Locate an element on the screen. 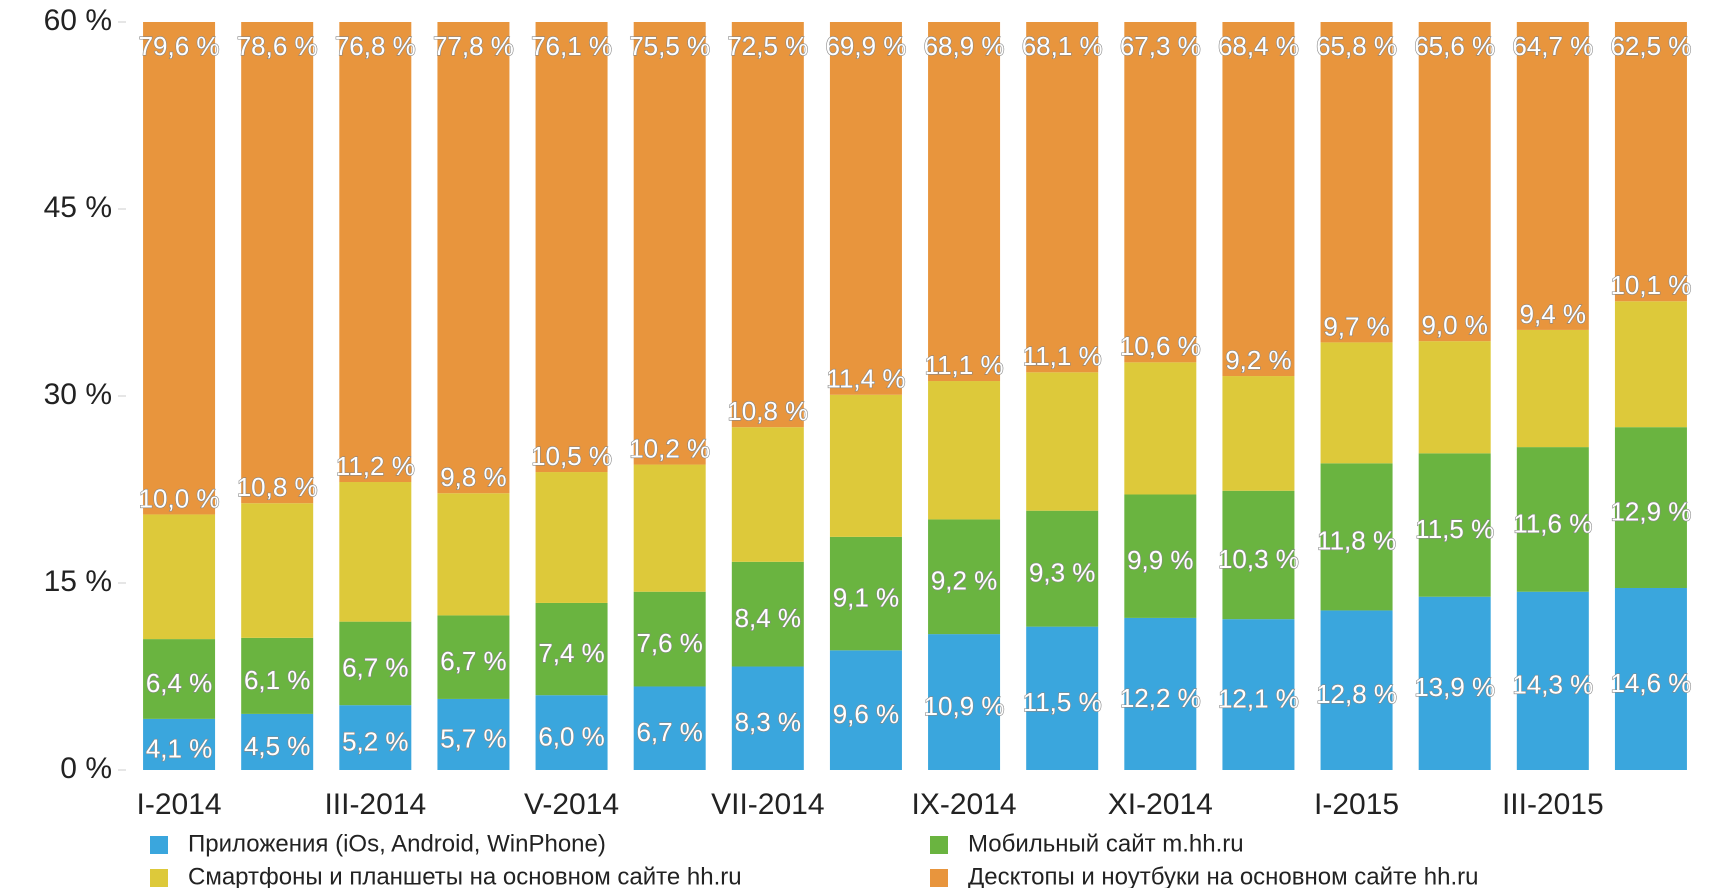  x-tick-label: III-2015 is located at coordinates (1553, 804).